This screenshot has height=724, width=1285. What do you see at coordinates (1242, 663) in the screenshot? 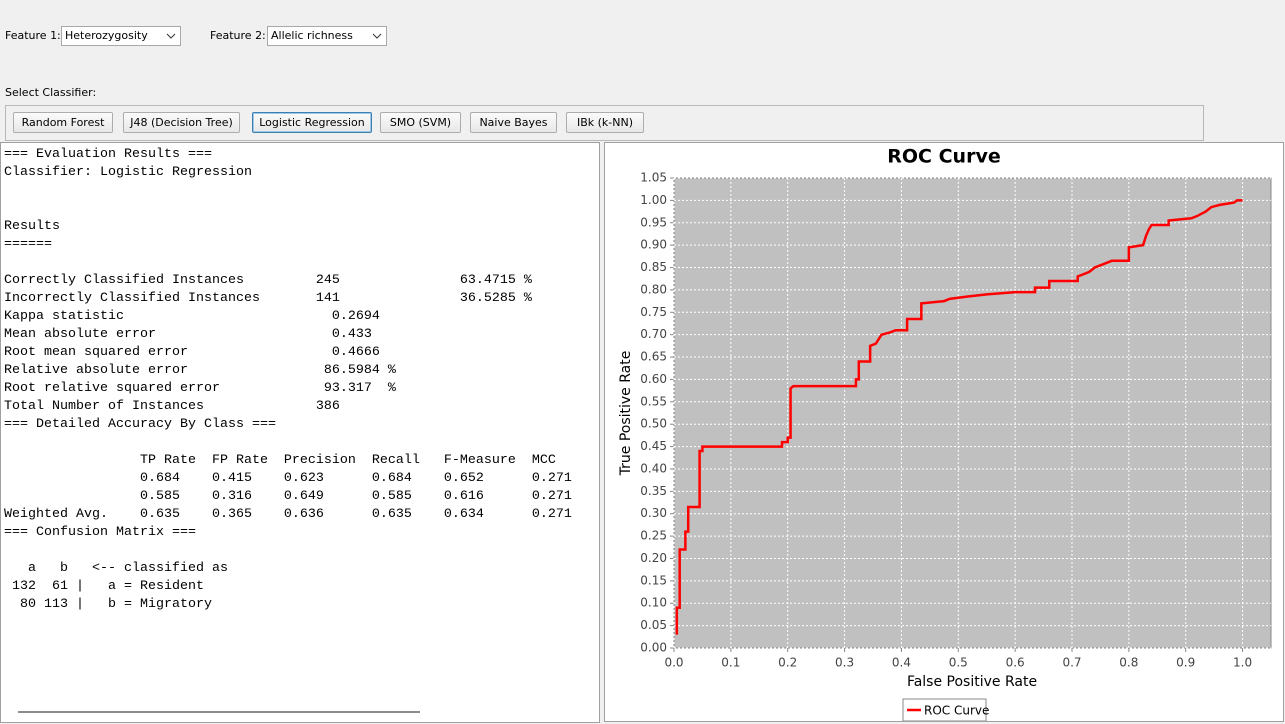
I see `x-tick-label: 1.0` at bounding box center [1242, 663].